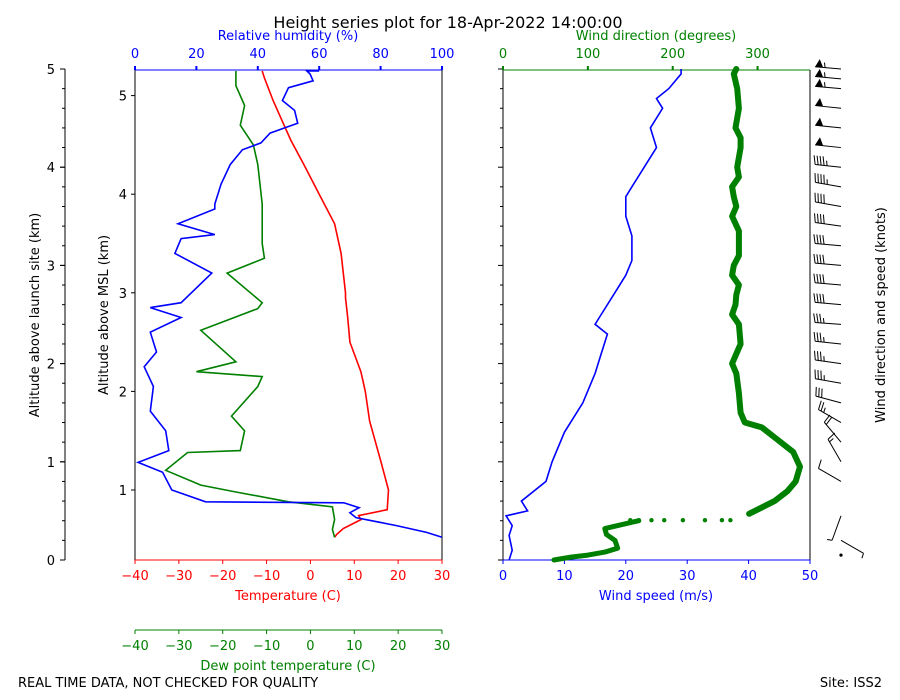 The width and height of the screenshot is (900, 700). I want to click on temperature-tick-label: −10, so click(266, 576).